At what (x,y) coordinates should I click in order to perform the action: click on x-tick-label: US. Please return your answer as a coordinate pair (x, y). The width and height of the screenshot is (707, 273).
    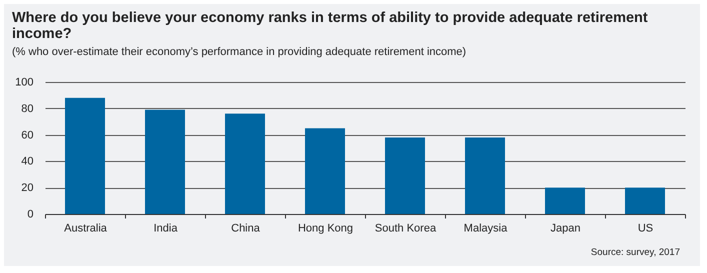
    Looking at the image, I should click on (646, 228).